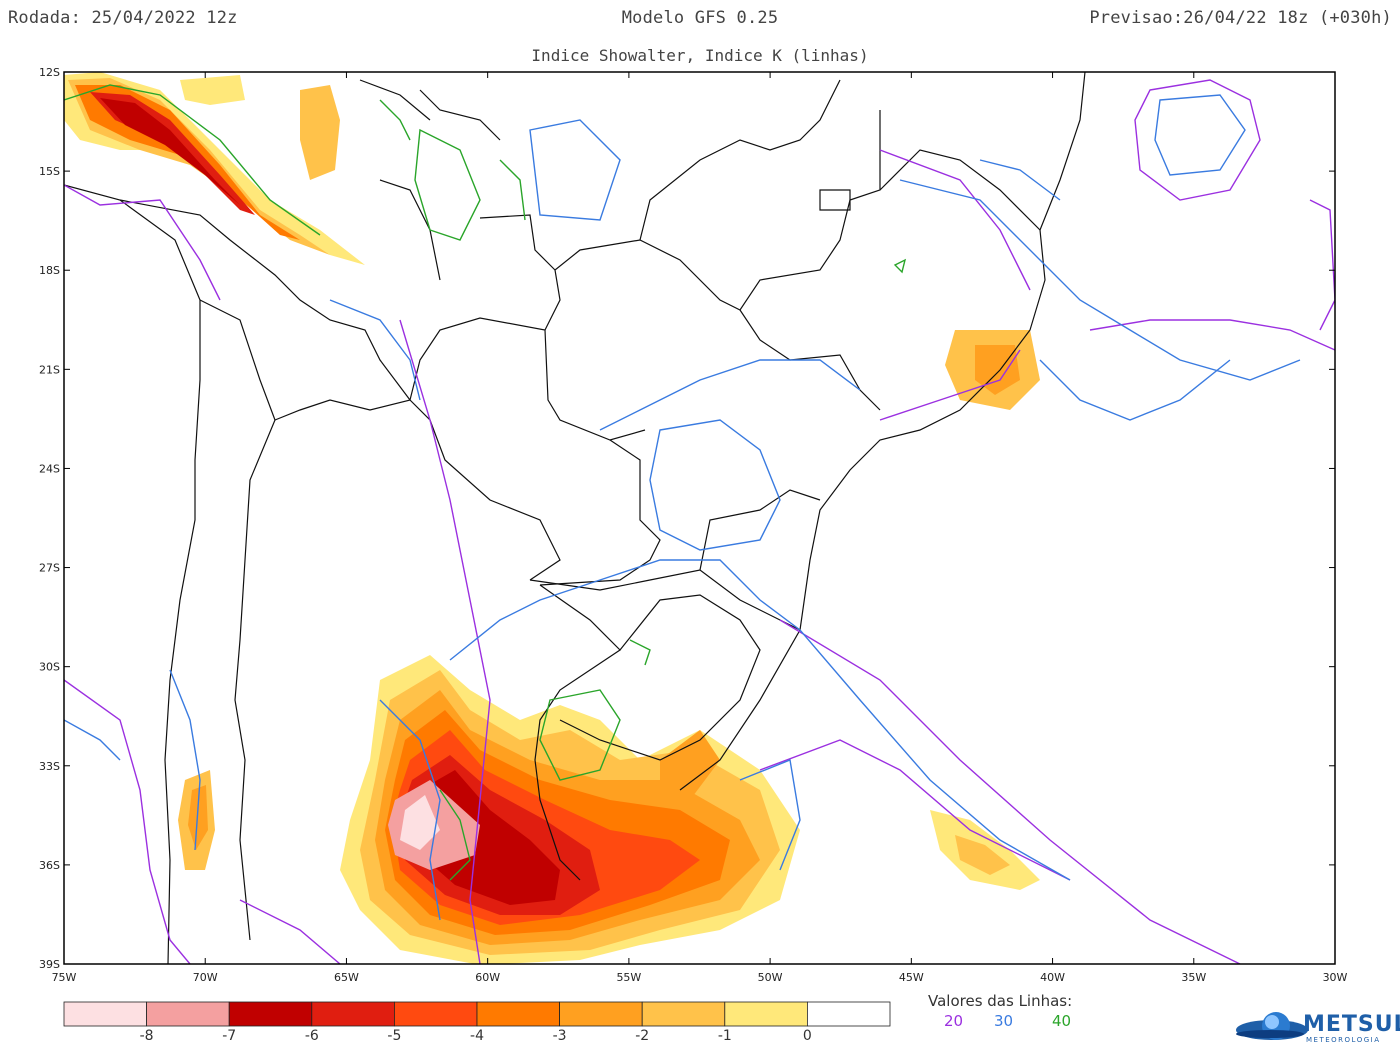 The height and width of the screenshot is (1052, 1400). Describe the element at coordinates (807, 1036) in the screenshot. I see `colorbar-label: 0` at that location.